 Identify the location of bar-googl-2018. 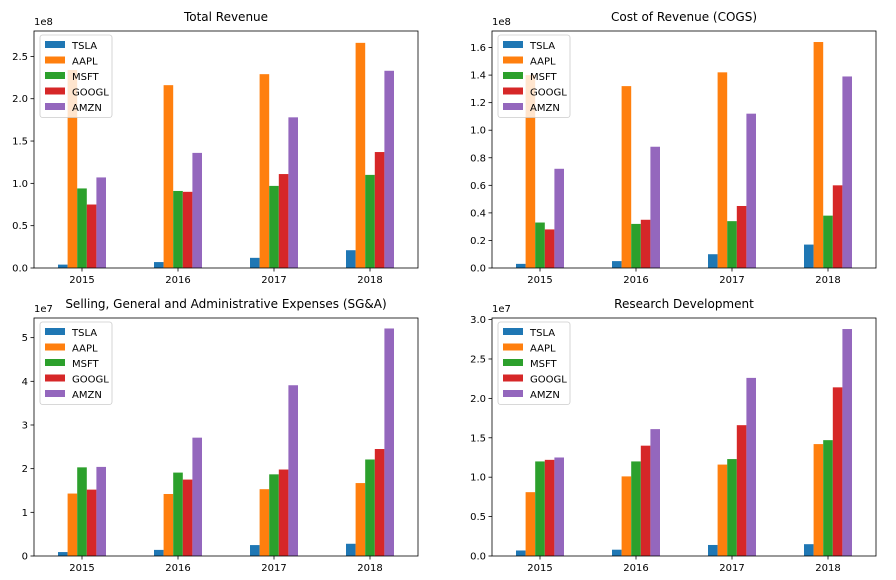
(379, 502).